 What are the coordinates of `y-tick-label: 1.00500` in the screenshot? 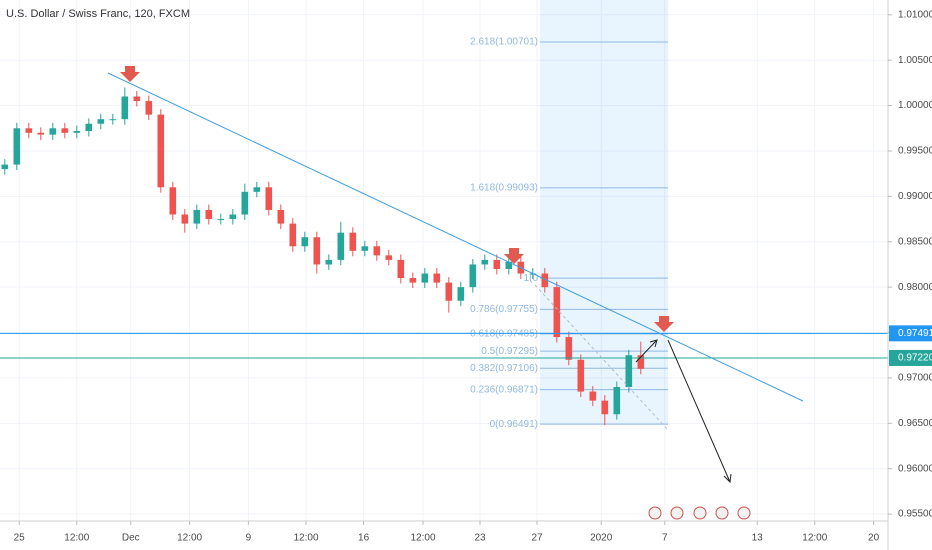 It's located at (915, 60).